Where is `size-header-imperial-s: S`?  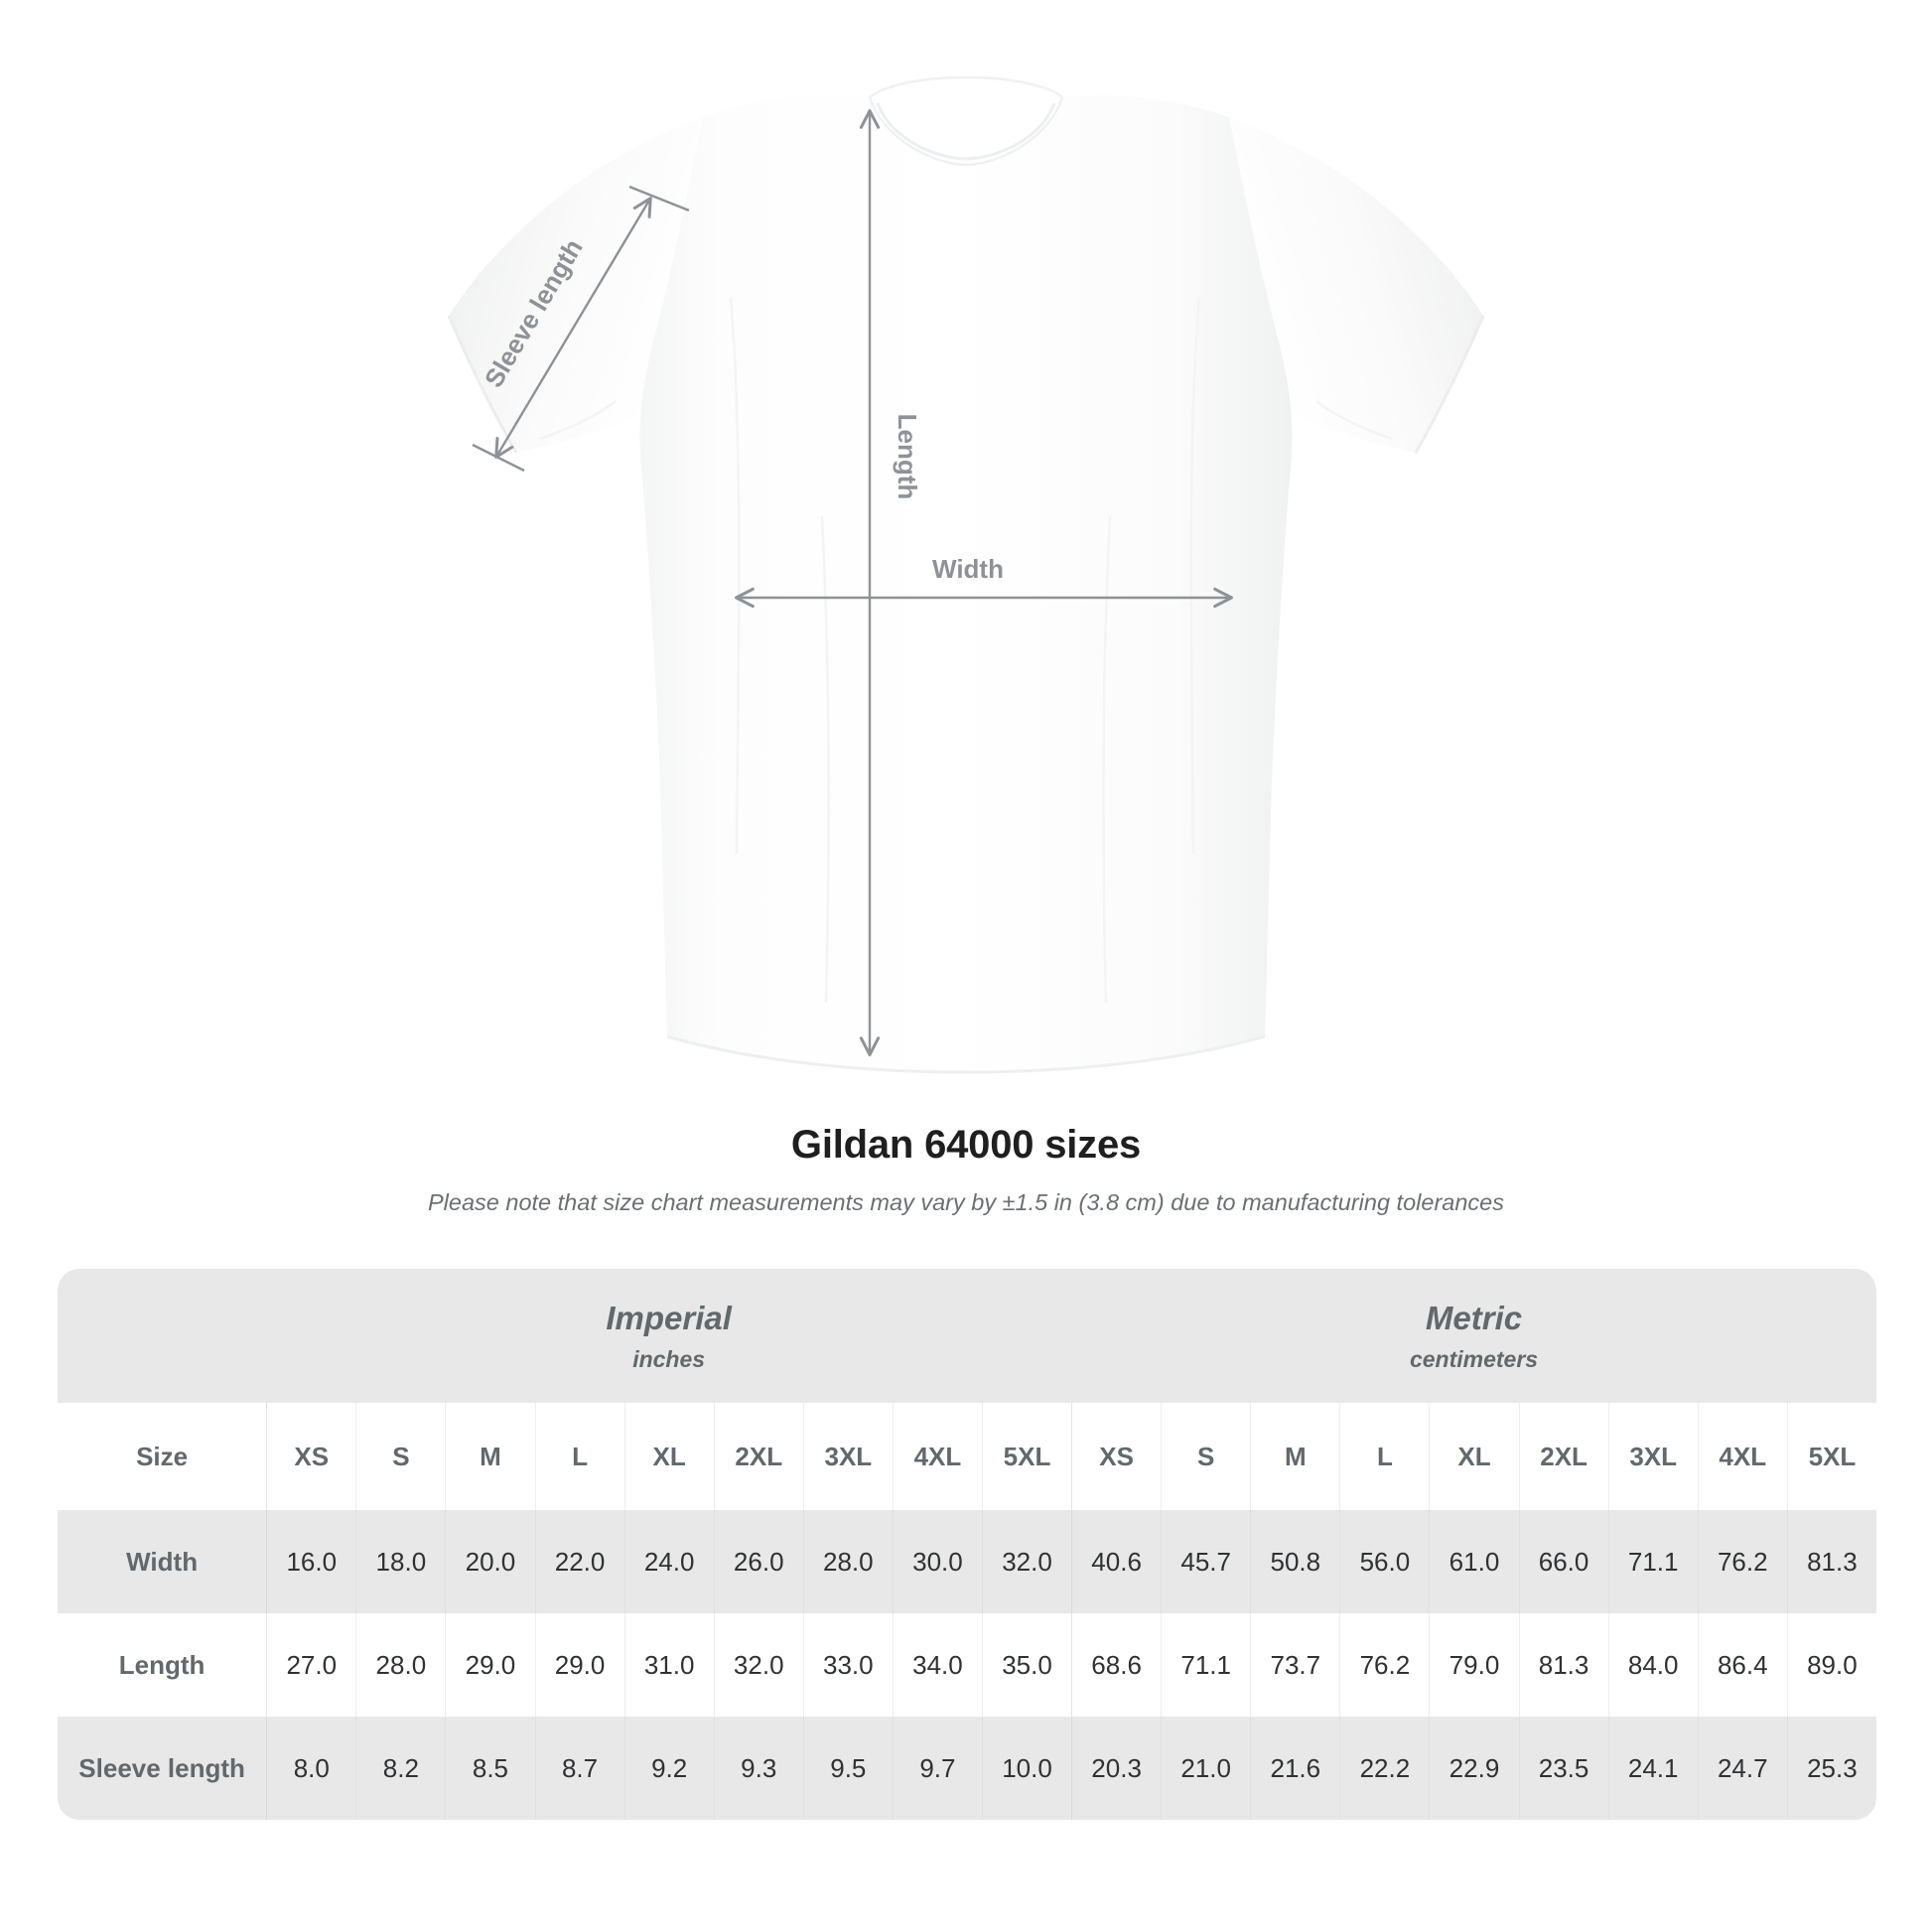 size-header-imperial-s: S is located at coordinates (401, 1456).